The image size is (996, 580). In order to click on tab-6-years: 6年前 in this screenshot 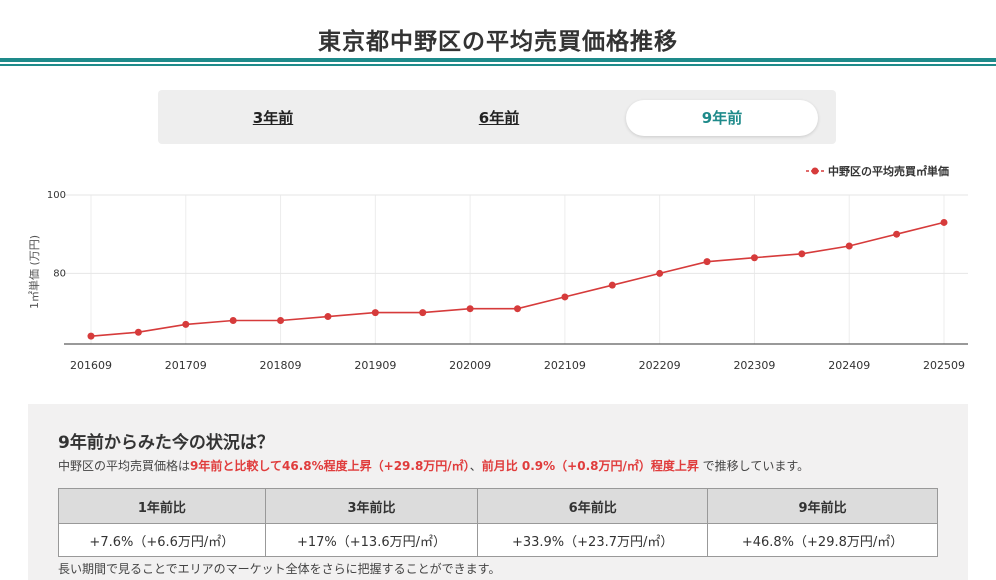, I will do `click(499, 118)`.